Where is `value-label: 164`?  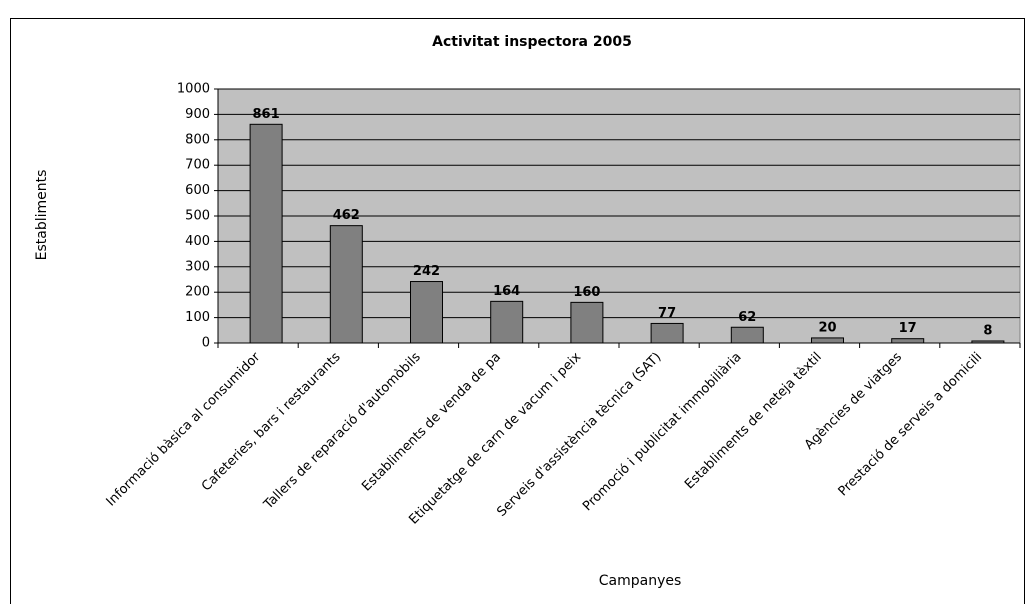
value-label: 164 is located at coordinates (506, 291).